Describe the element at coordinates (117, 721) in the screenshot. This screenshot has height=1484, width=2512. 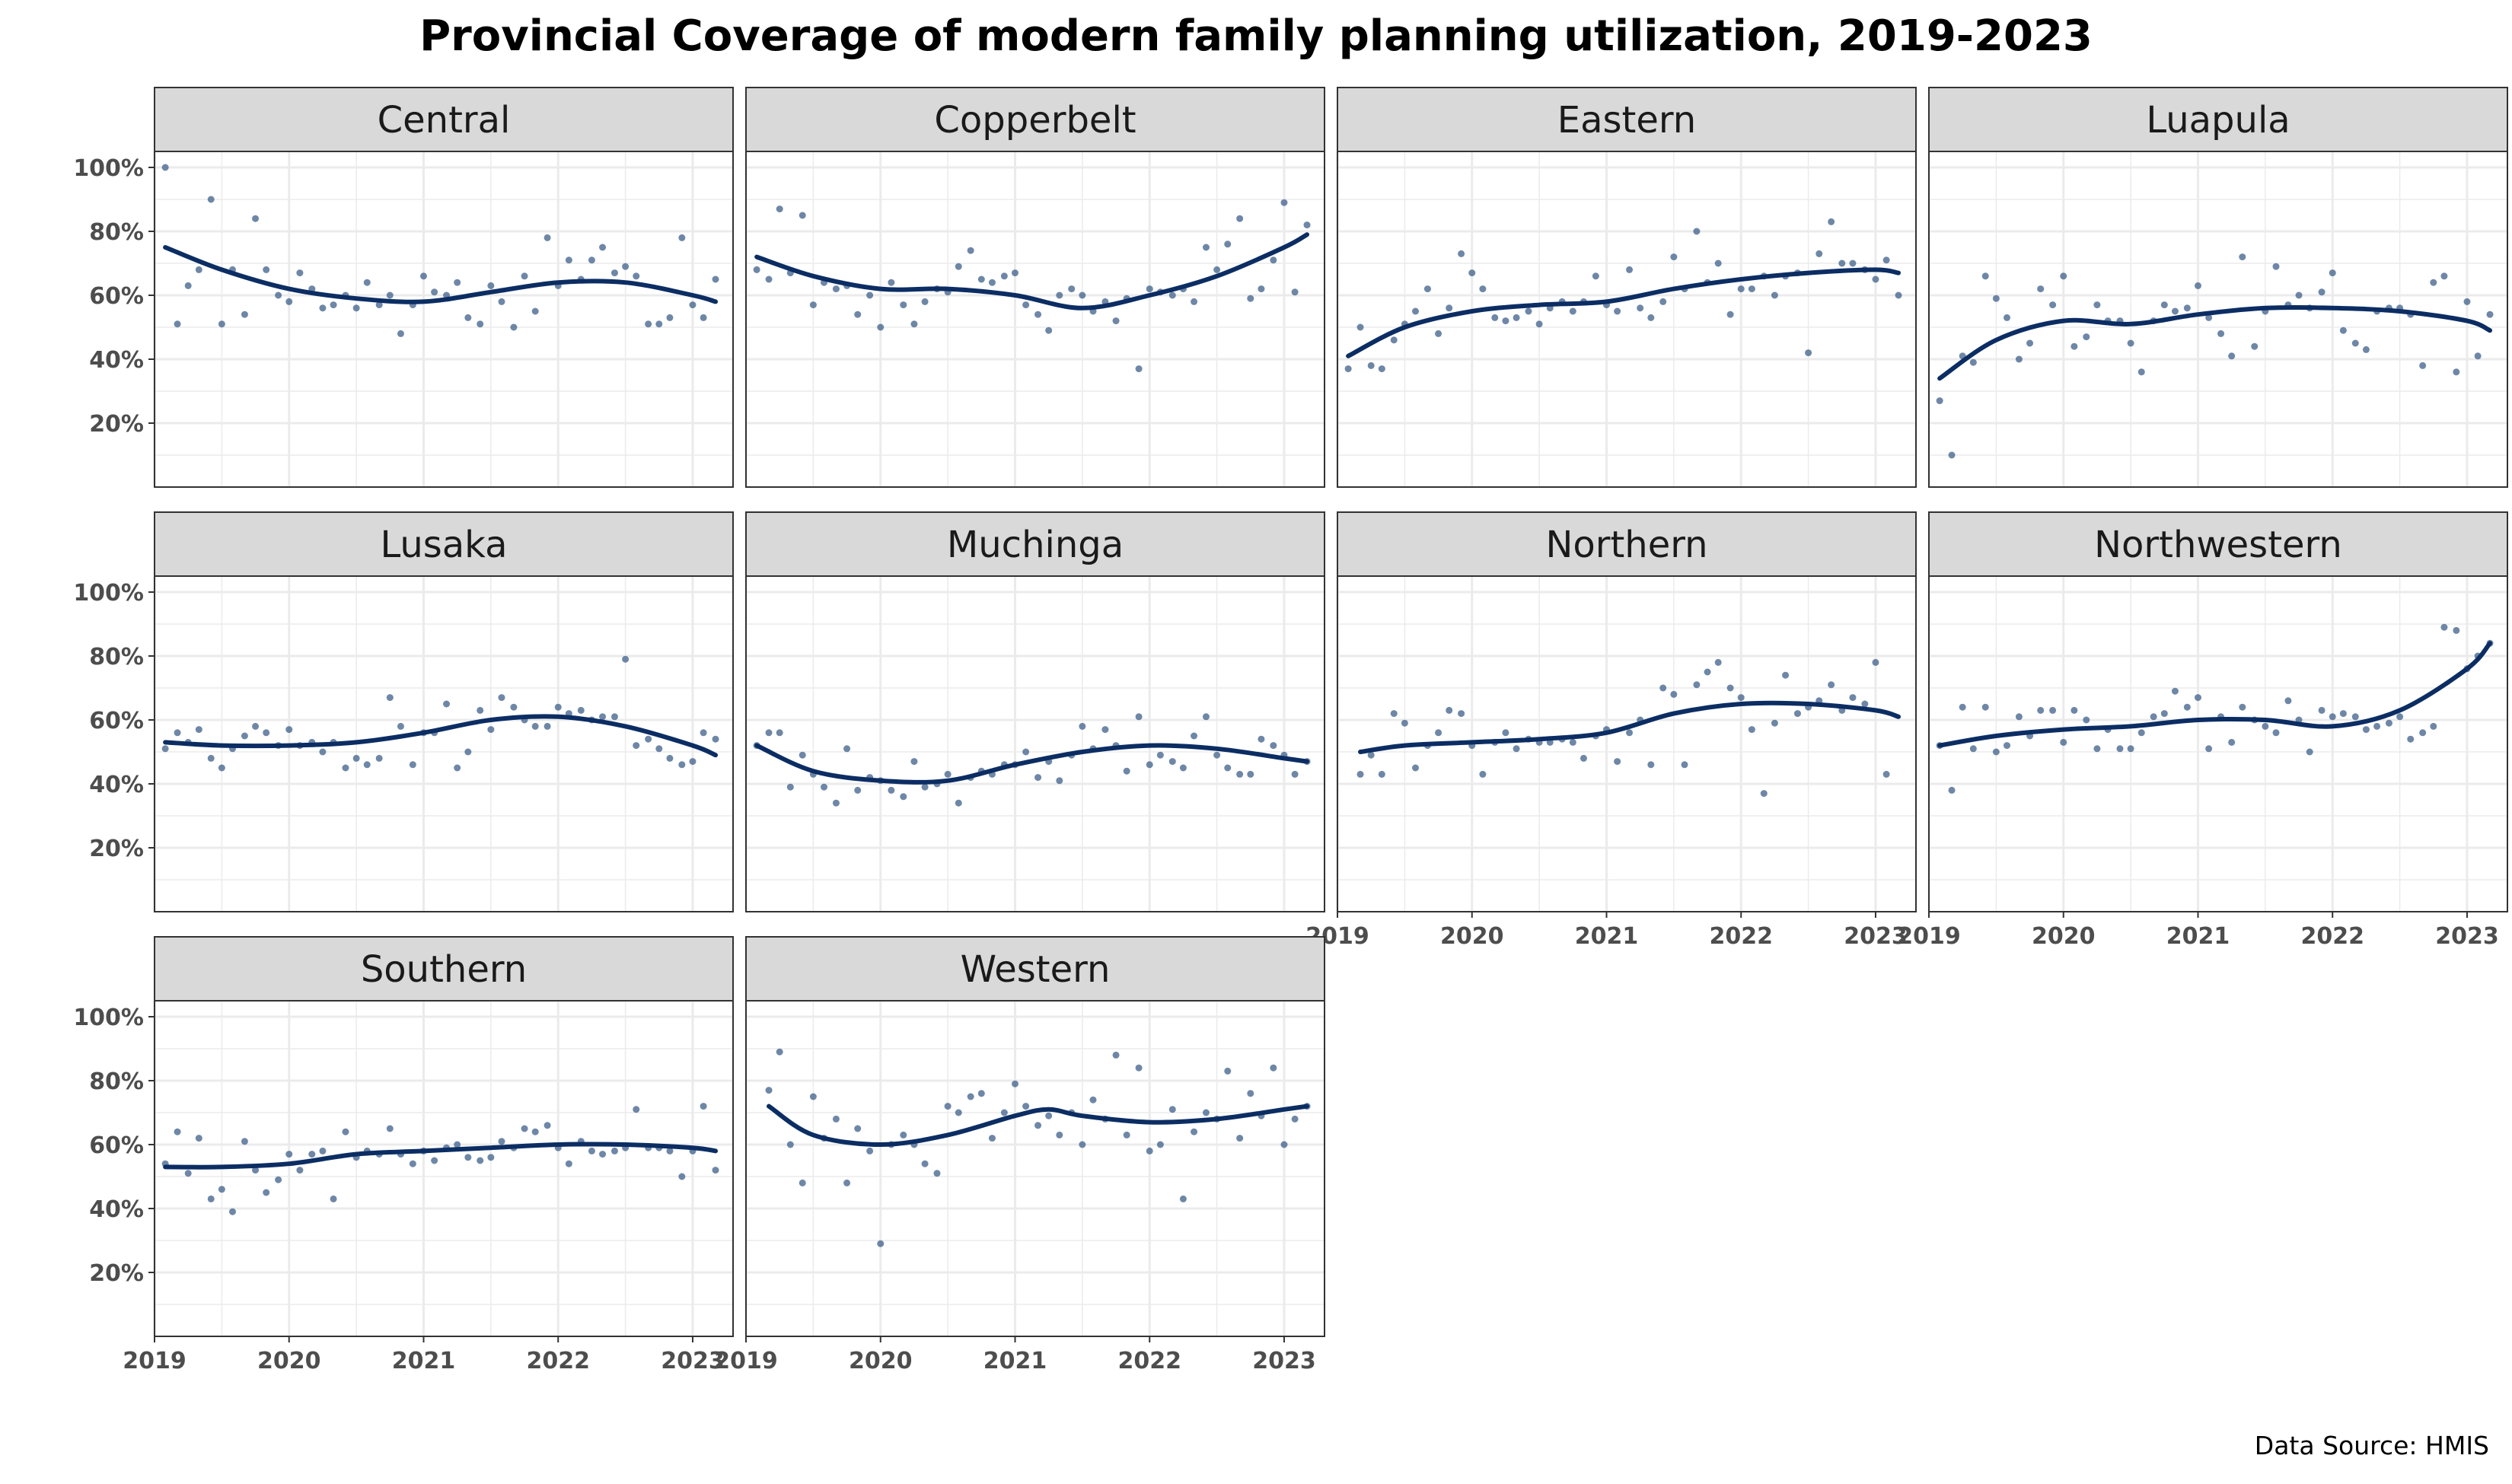
I see `y-tick-label: 60%` at that location.